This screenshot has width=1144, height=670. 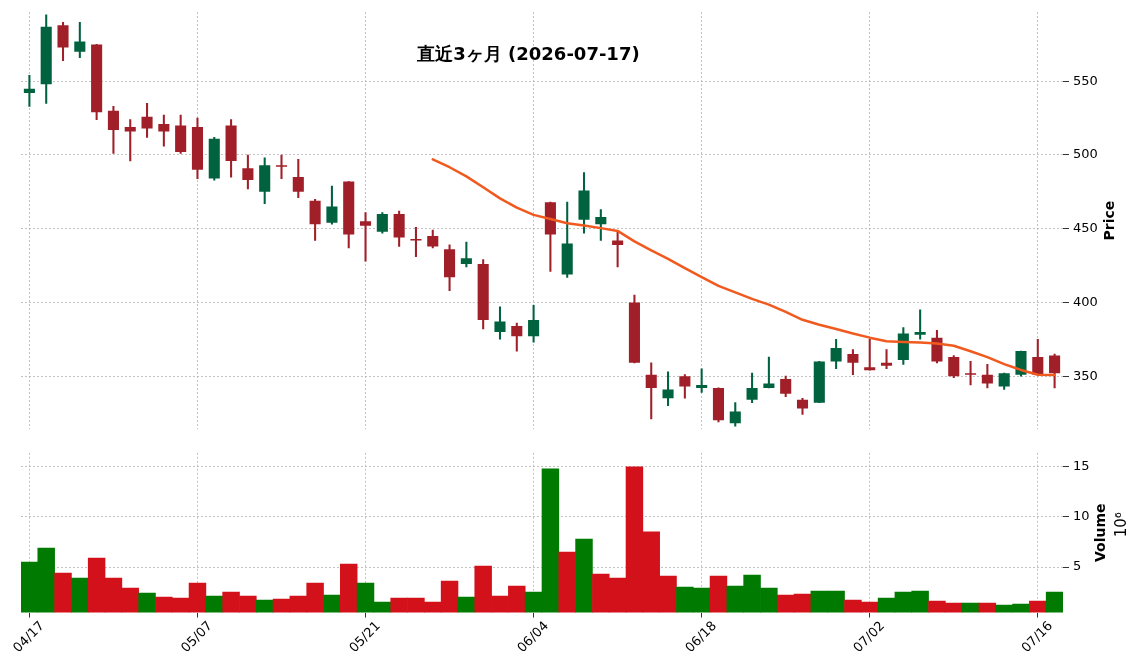 I want to click on y-tick-label: 500, so click(x=1085, y=154).